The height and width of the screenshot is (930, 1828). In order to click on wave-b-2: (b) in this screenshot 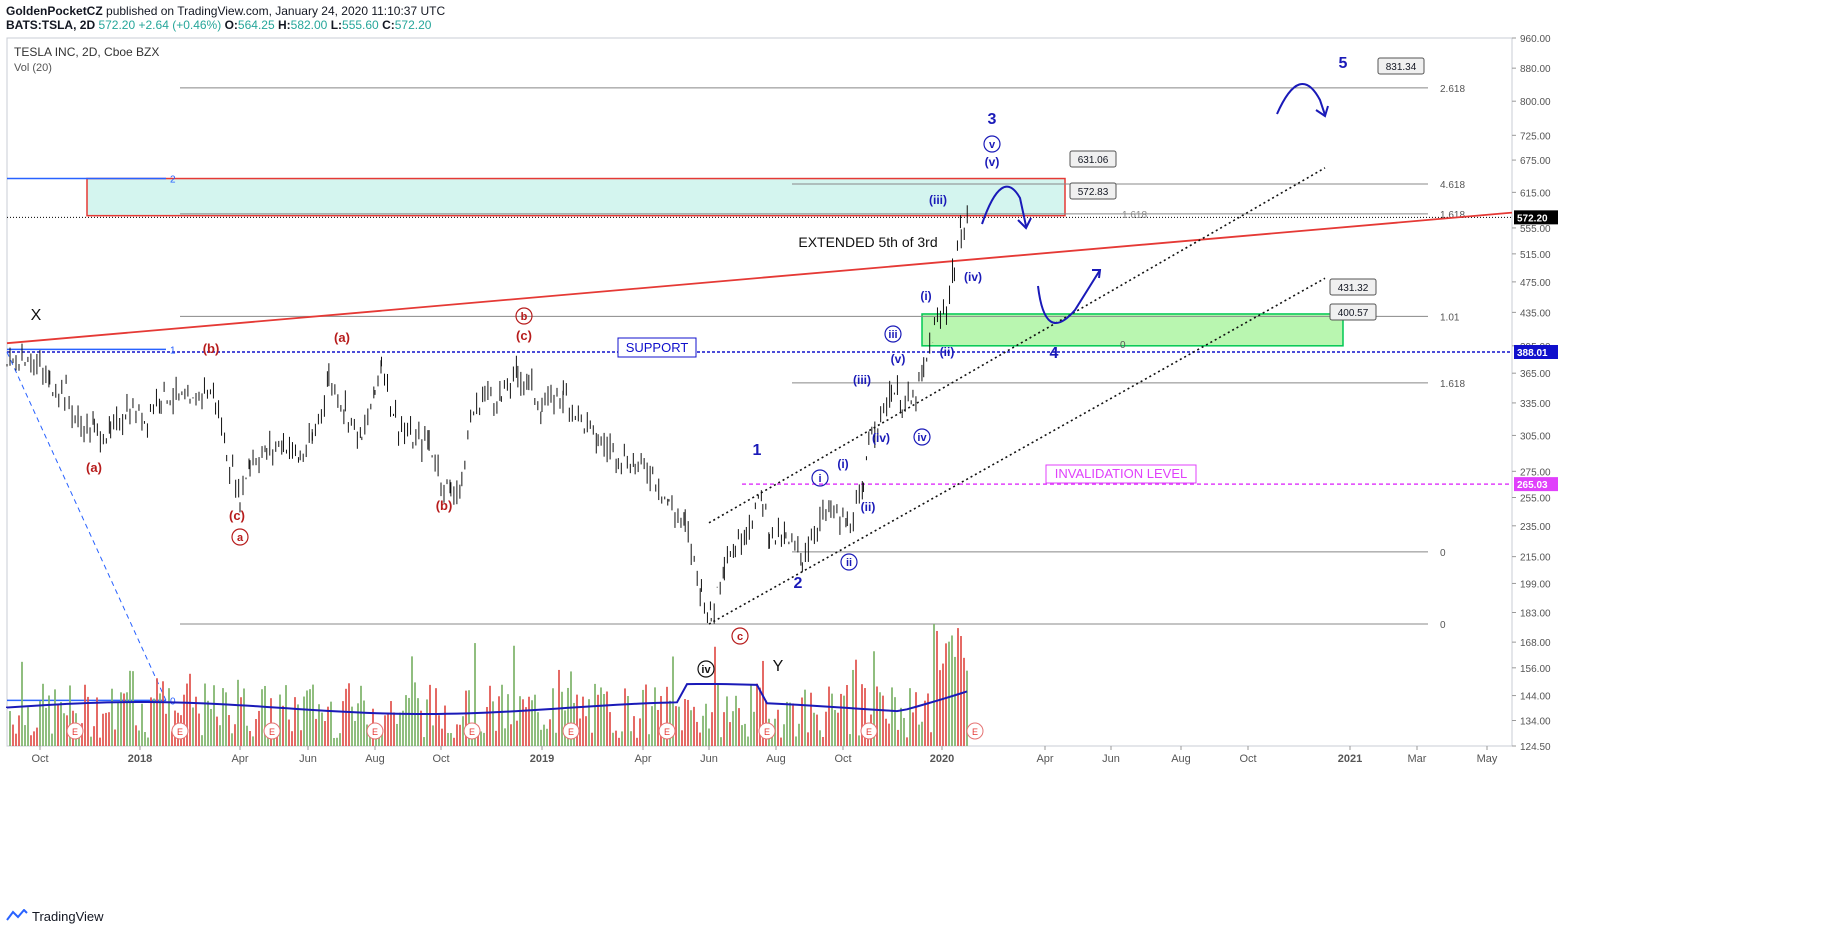, I will do `click(444, 505)`.